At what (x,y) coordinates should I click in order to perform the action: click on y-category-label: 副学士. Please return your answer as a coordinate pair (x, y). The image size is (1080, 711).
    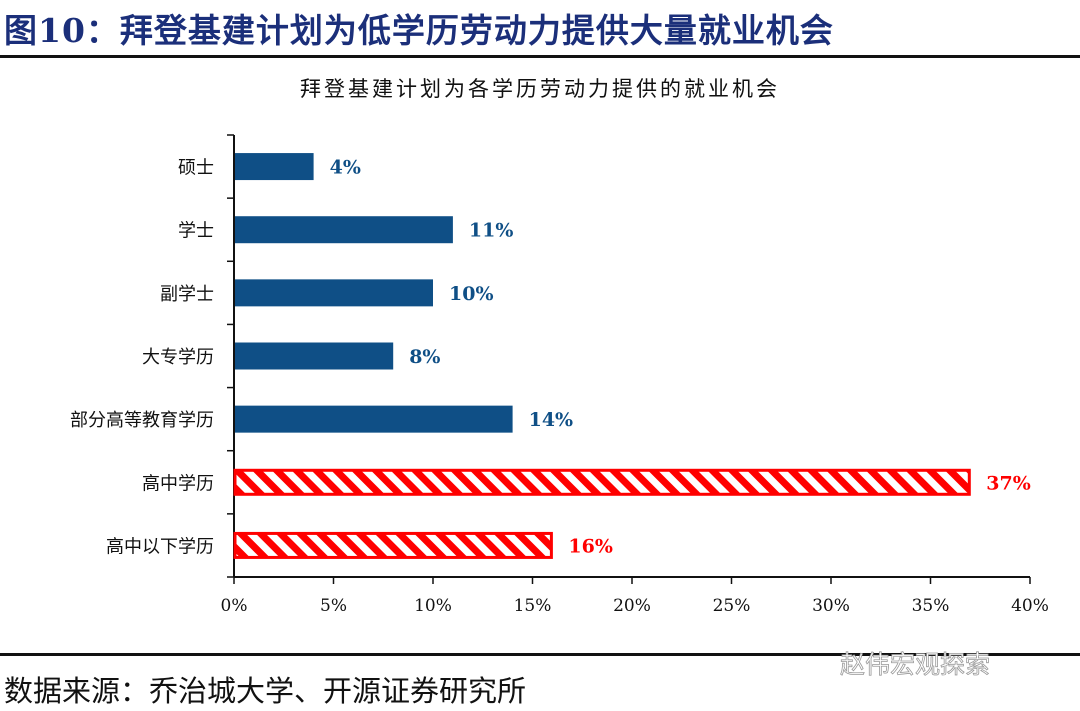
    Looking at the image, I should click on (187, 294).